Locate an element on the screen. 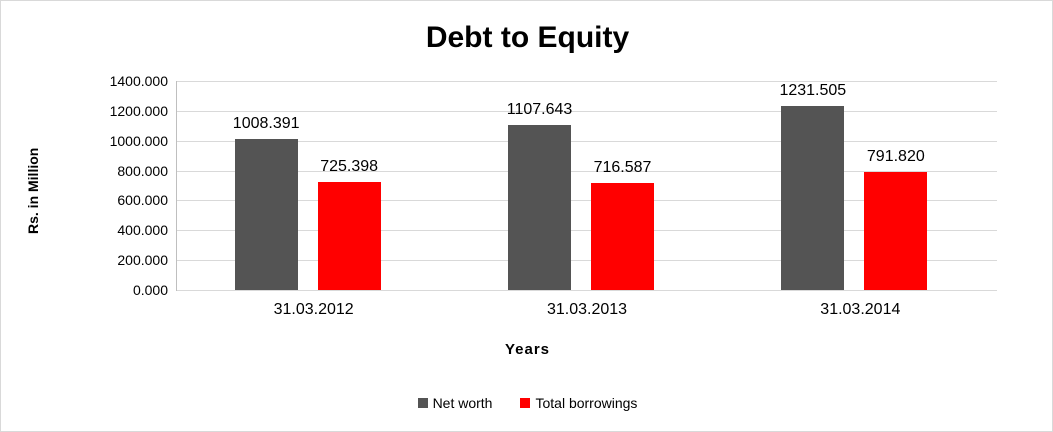 Image resolution: width=1053 pixels, height=432 pixels. y-axis-tick-label: 0.000 is located at coordinates (150, 290).